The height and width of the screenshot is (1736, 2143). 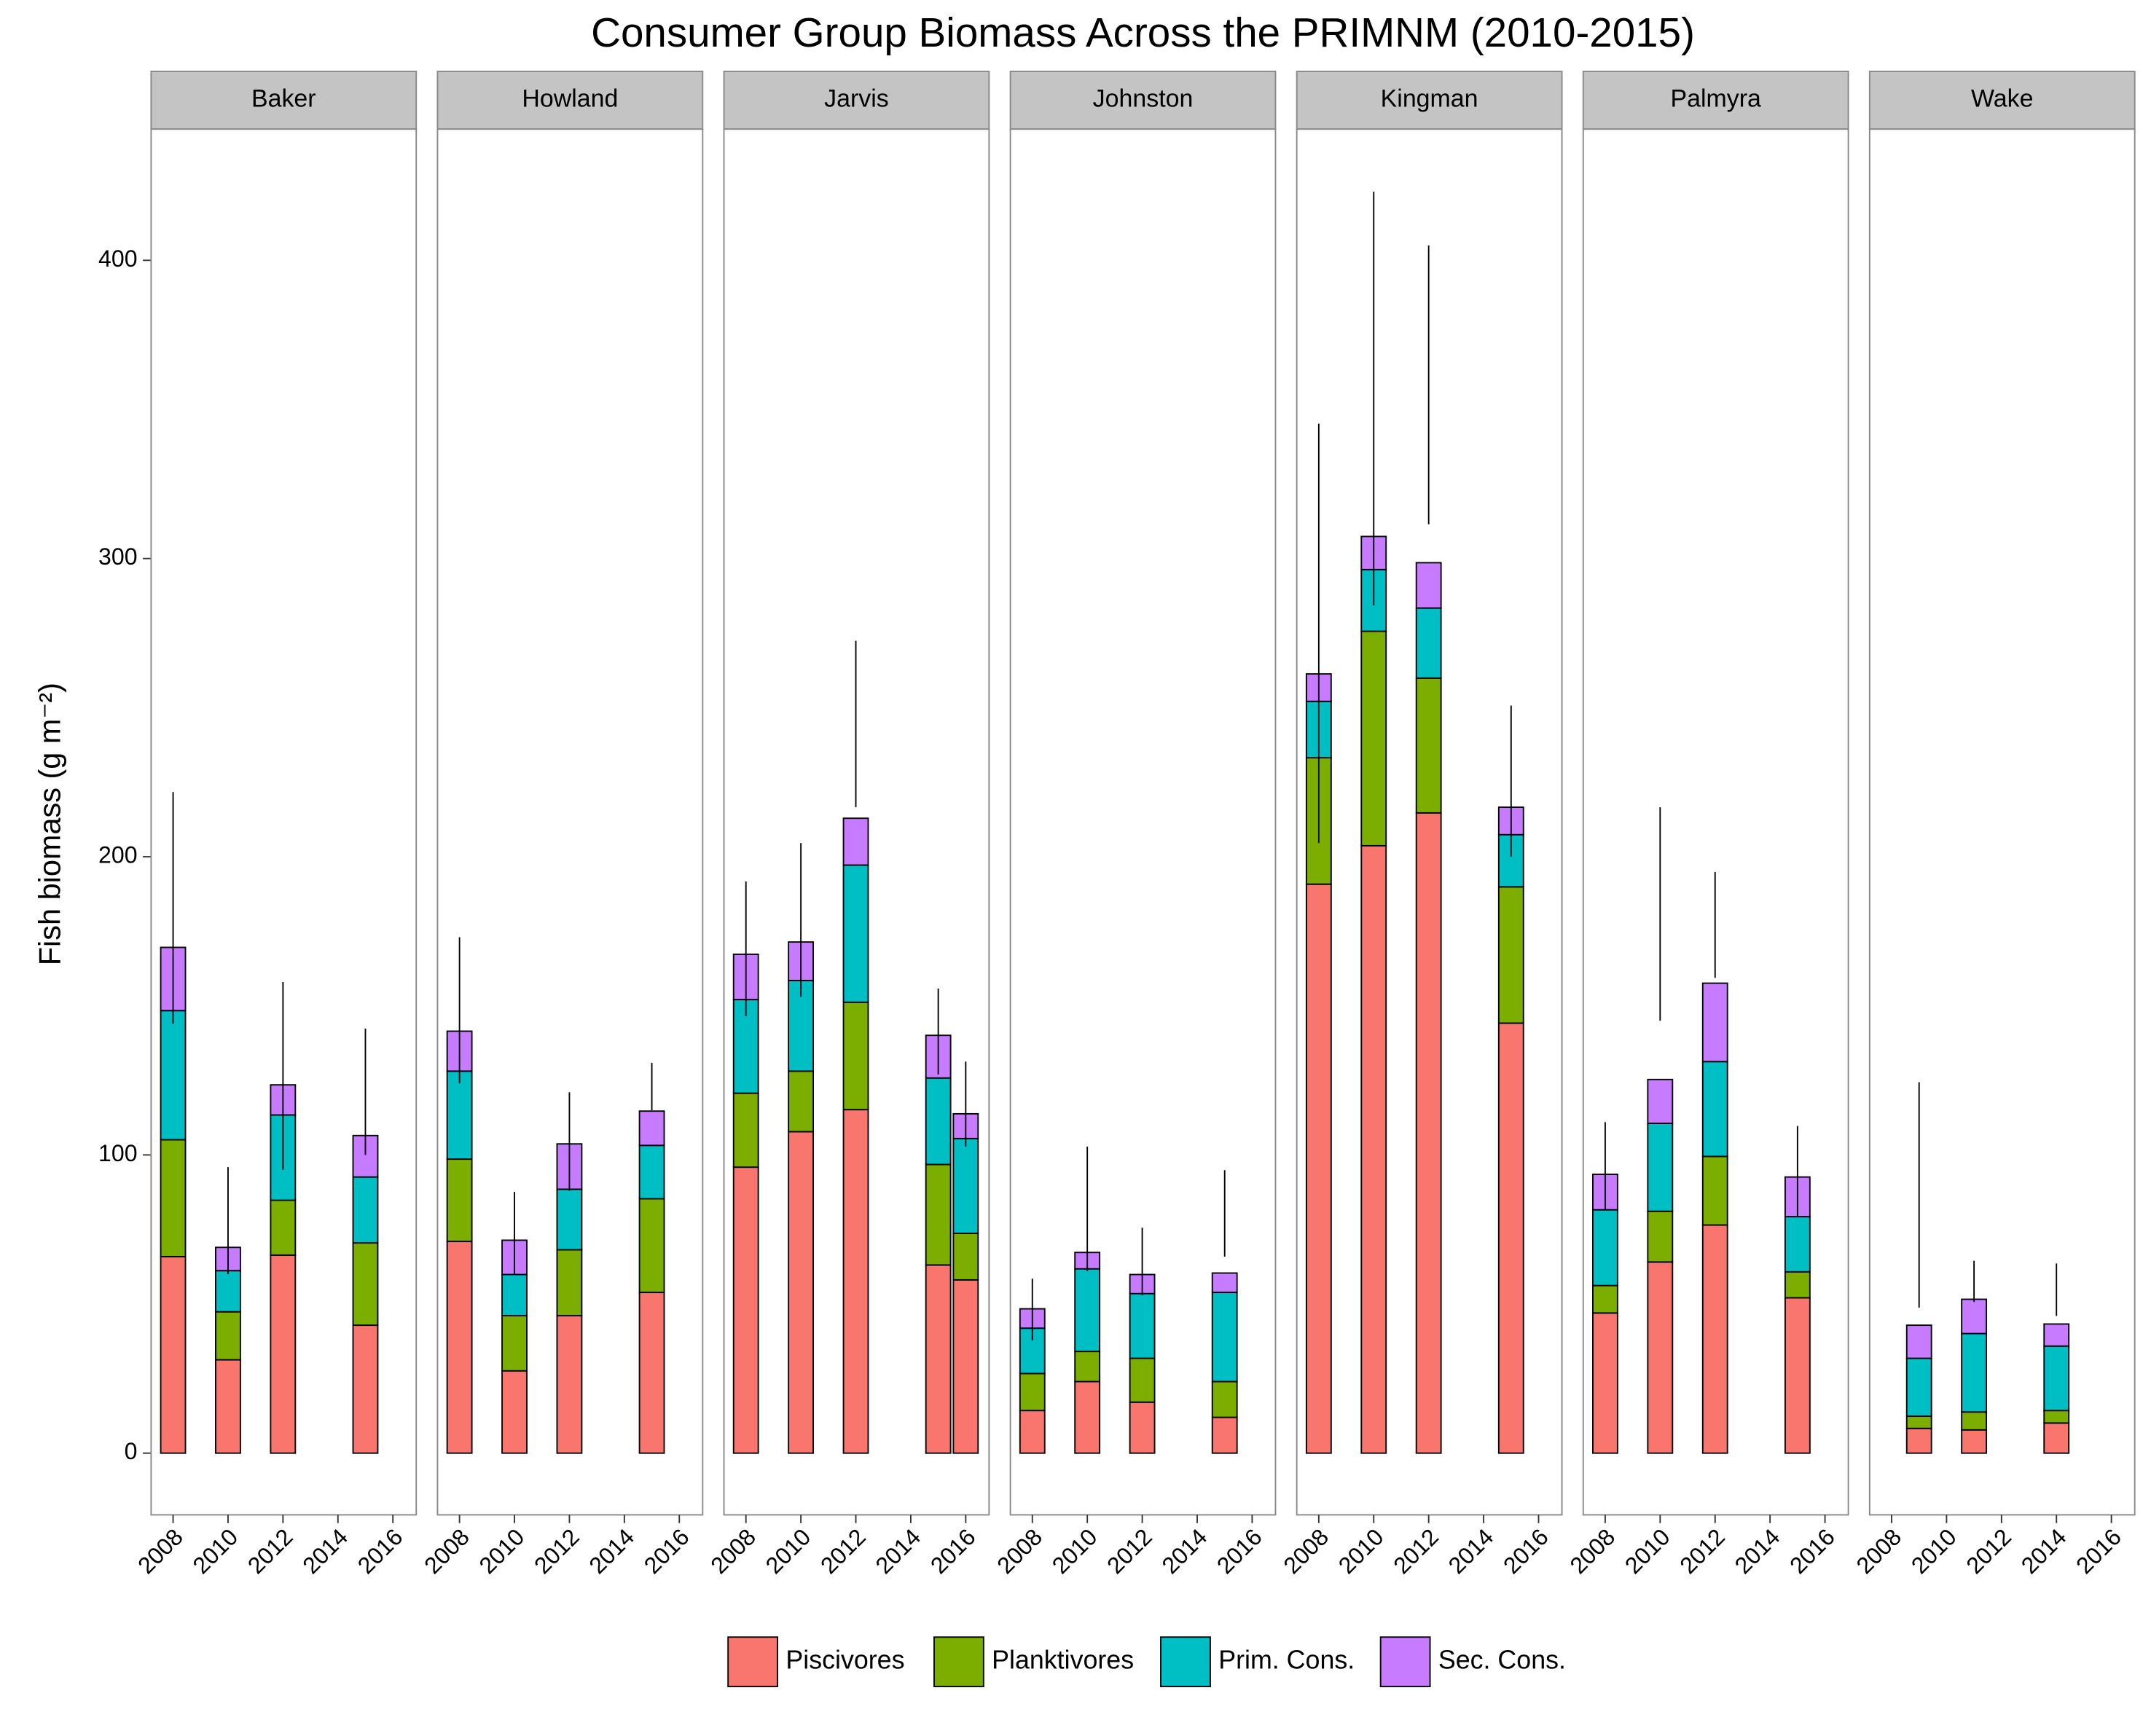 I want to click on strip-label: Jarvis, so click(x=856, y=99).